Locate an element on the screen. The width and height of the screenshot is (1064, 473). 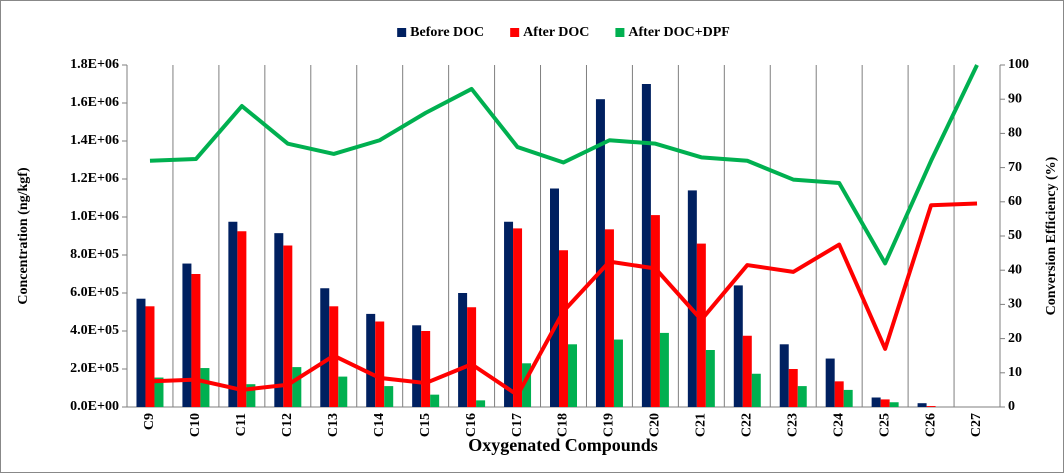
x-tick-label: C15 is located at coordinates (425, 425).